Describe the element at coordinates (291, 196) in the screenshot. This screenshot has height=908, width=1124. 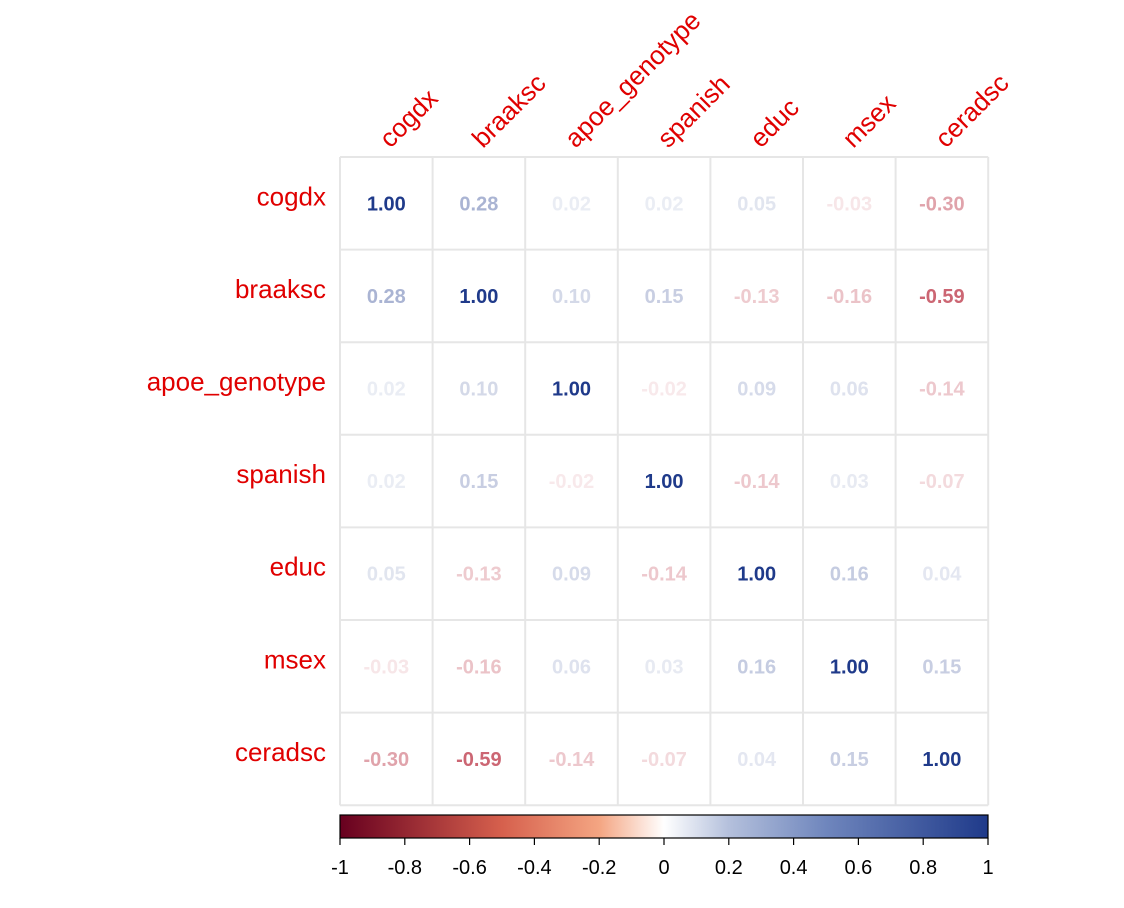
I see `row-label: cogdx` at that location.